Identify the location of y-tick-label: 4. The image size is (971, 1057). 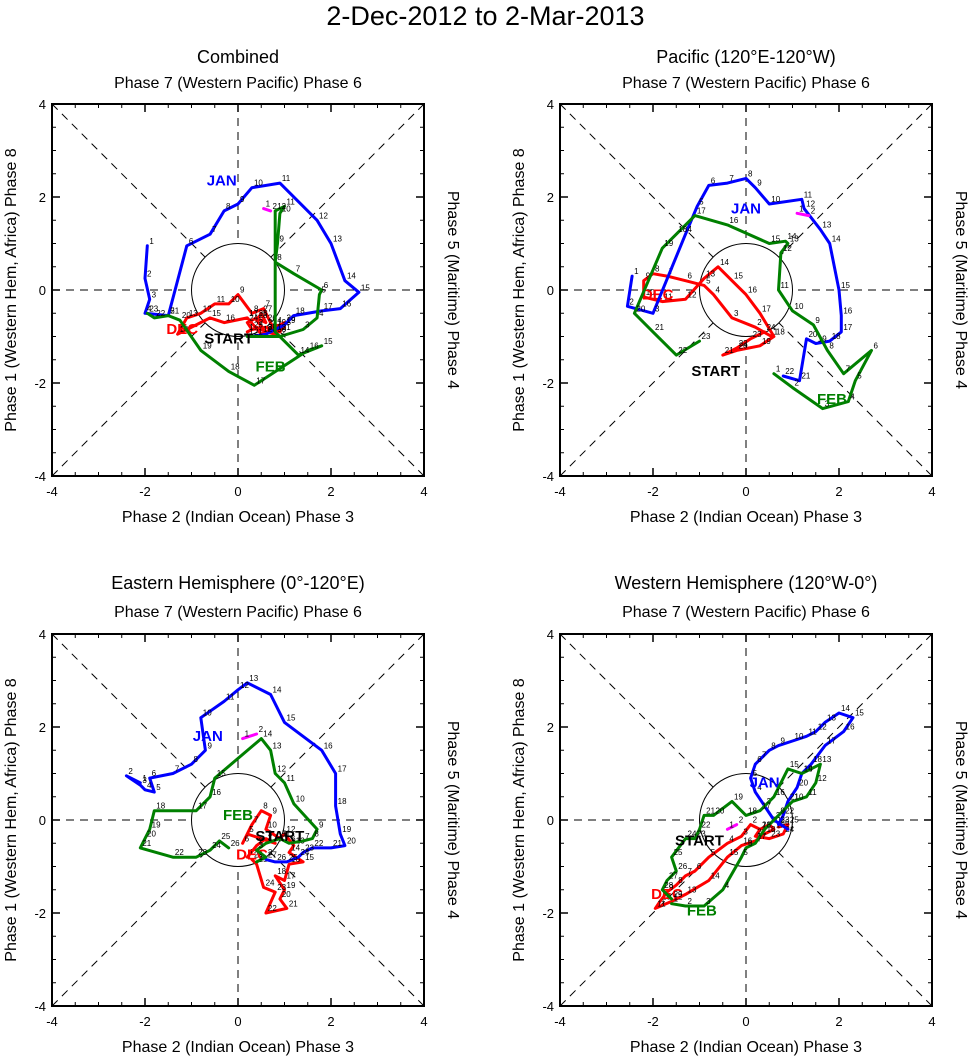
(550, 104).